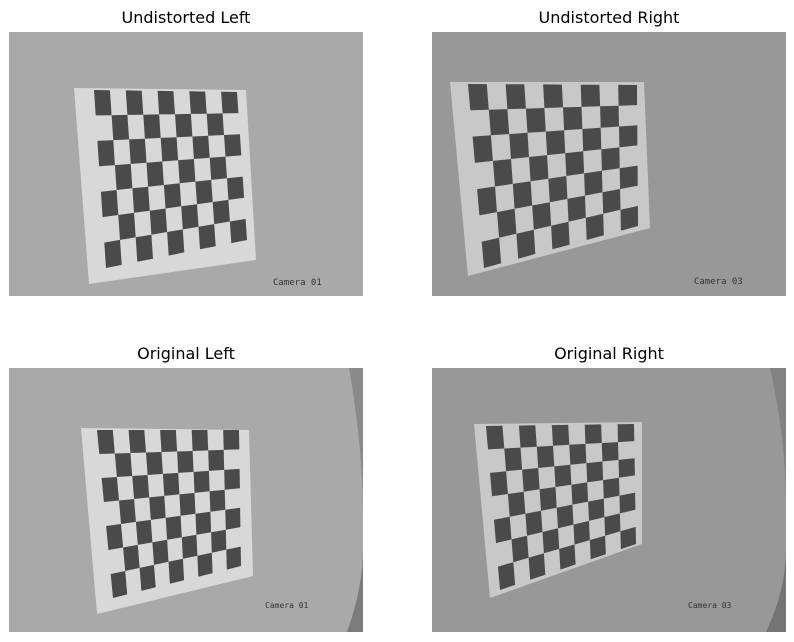  I want to click on panel-title: Undistorted Left, so click(186, 17).